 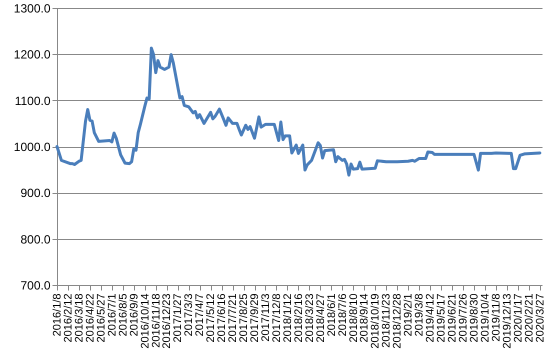 I want to click on x-tick-label: 2018/4/27, so click(x=320, y=318).